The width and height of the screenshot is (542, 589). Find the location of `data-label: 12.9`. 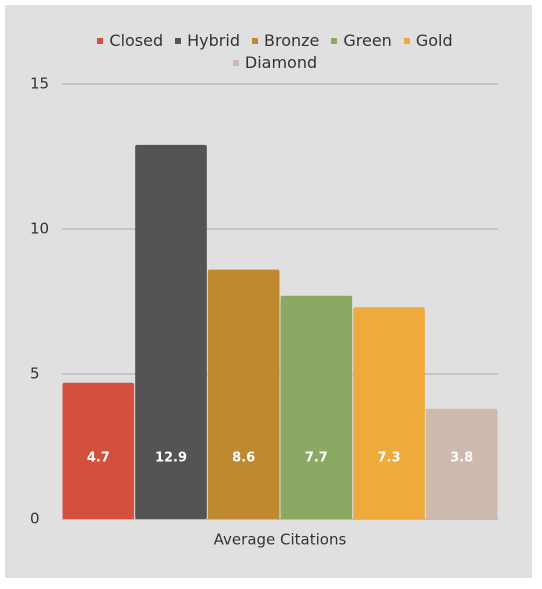

data-label: 12.9 is located at coordinates (171, 458).